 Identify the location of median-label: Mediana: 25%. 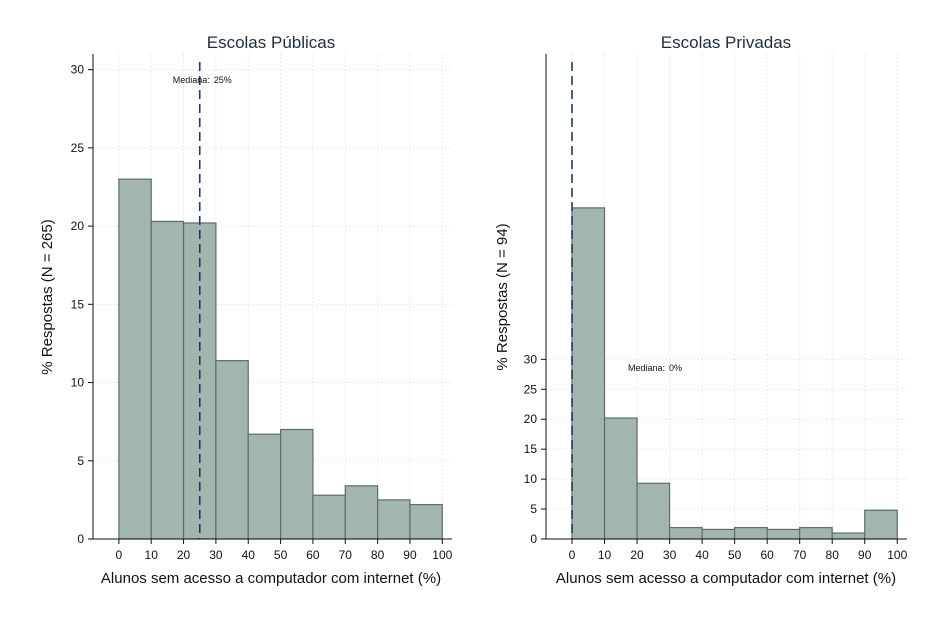
(202, 80).